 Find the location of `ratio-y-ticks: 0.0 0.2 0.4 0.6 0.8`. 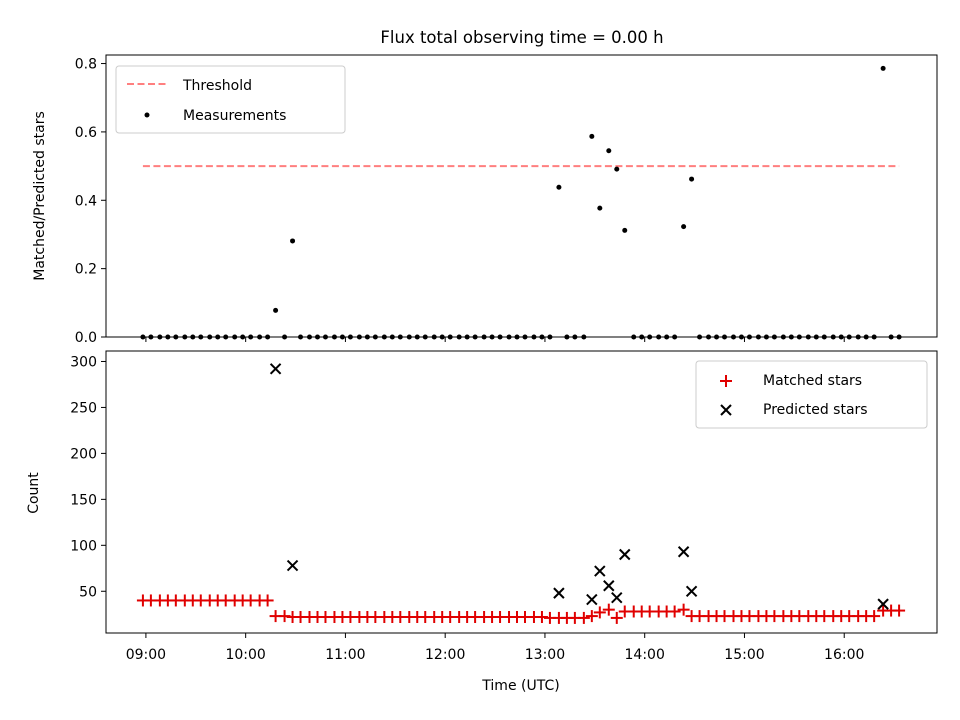

ratio-y-ticks: 0.0 0.2 0.4 0.6 0.8 is located at coordinates (90, 201).